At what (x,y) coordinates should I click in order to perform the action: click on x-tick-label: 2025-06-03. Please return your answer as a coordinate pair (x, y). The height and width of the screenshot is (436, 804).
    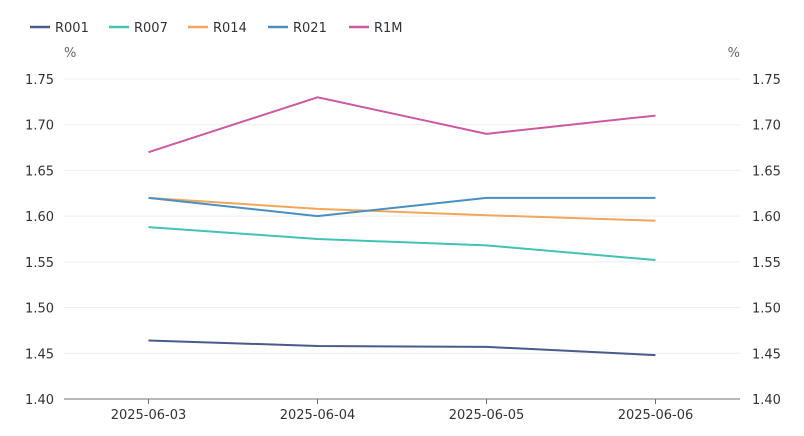
    Looking at the image, I should click on (149, 415).